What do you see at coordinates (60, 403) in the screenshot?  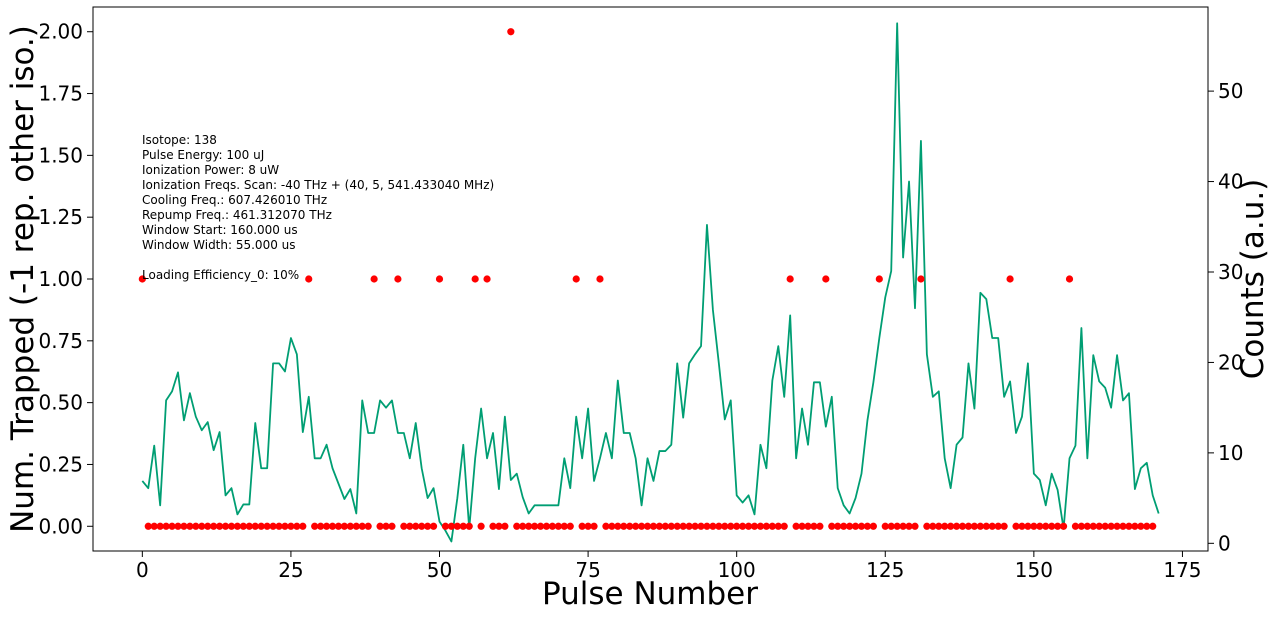 I see `y-left-tick-label: 0.50` at bounding box center [60, 403].